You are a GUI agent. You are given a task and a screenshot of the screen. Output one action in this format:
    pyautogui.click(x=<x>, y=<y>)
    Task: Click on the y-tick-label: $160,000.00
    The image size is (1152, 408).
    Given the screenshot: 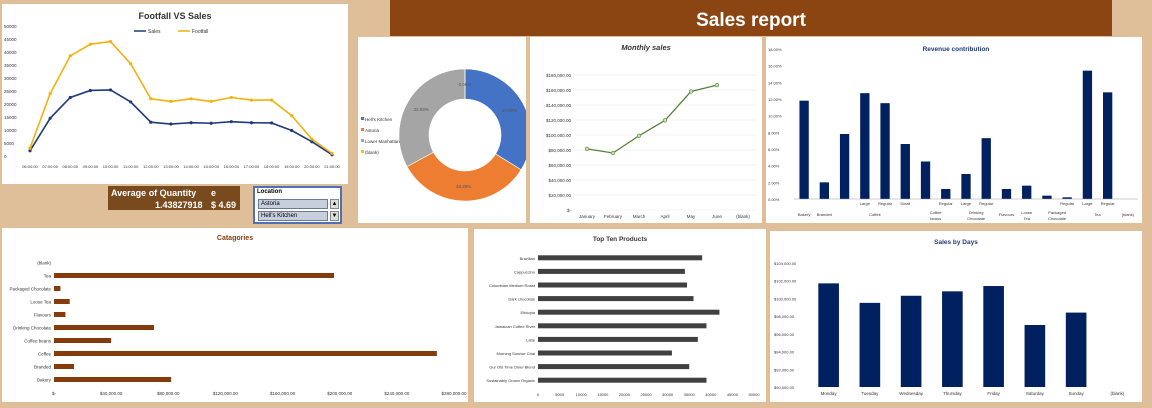 What is the action you would take?
    pyautogui.click(x=559, y=90)
    